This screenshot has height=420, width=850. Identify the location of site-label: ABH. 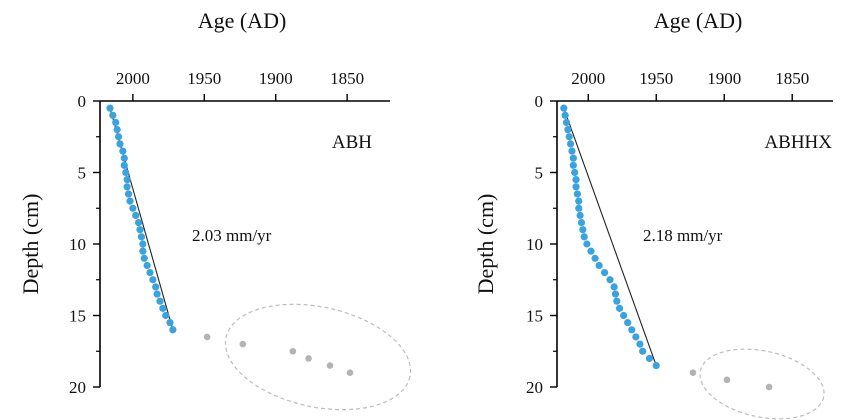
(352, 142).